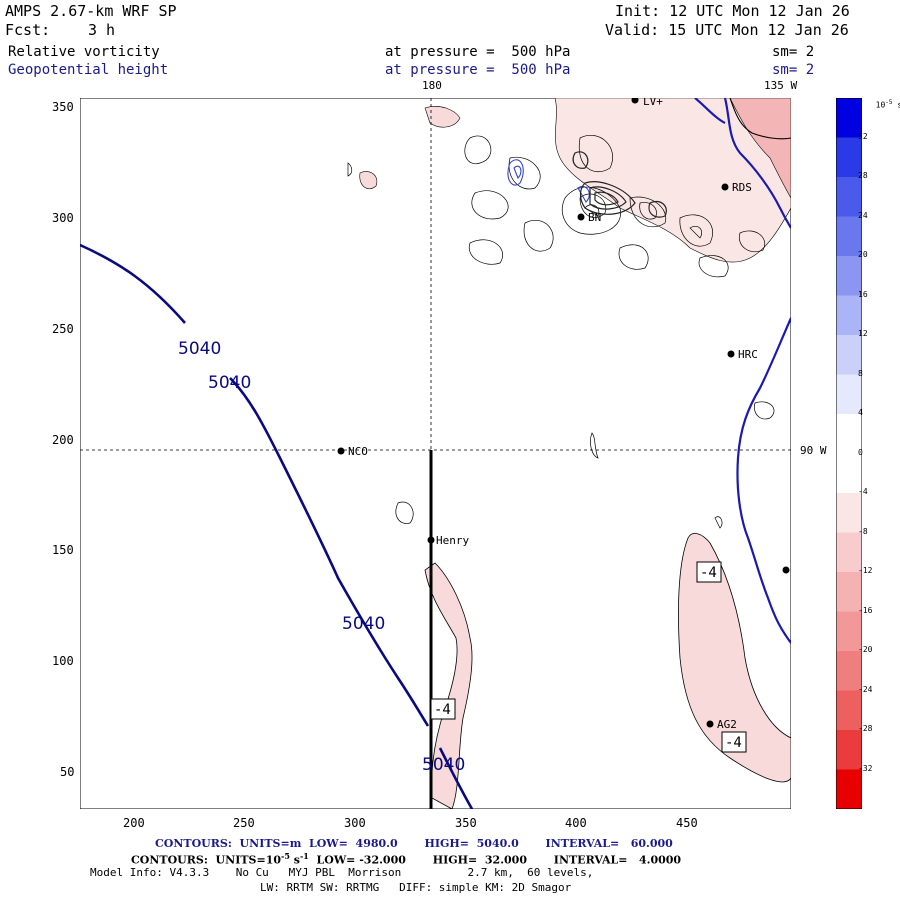 Image resolution: width=900 pixels, height=900 pixels. What do you see at coordinates (793, 70) in the screenshot?
I see `field2-smoothing: sm= 2` at bounding box center [793, 70].